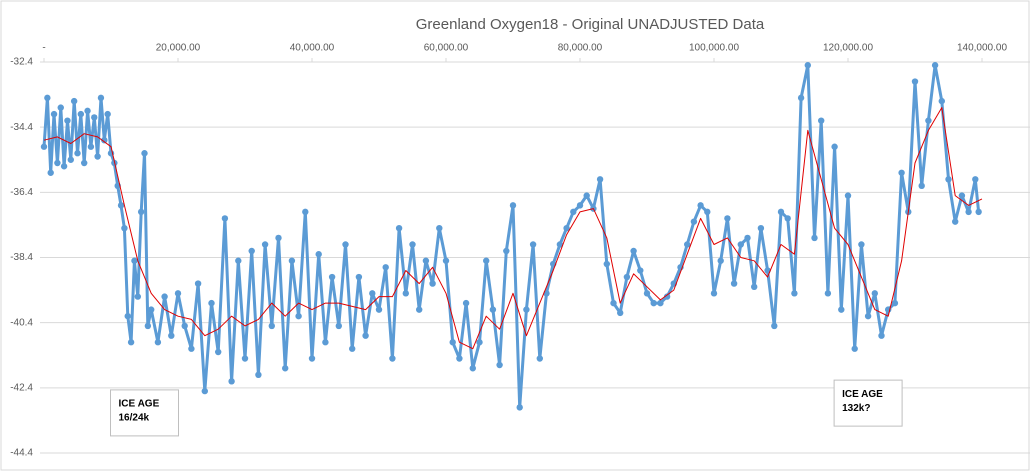 The height and width of the screenshot is (471, 1030). What do you see at coordinates (21, 322) in the screenshot?
I see `y-tick-label: -40.4` at bounding box center [21, 322].